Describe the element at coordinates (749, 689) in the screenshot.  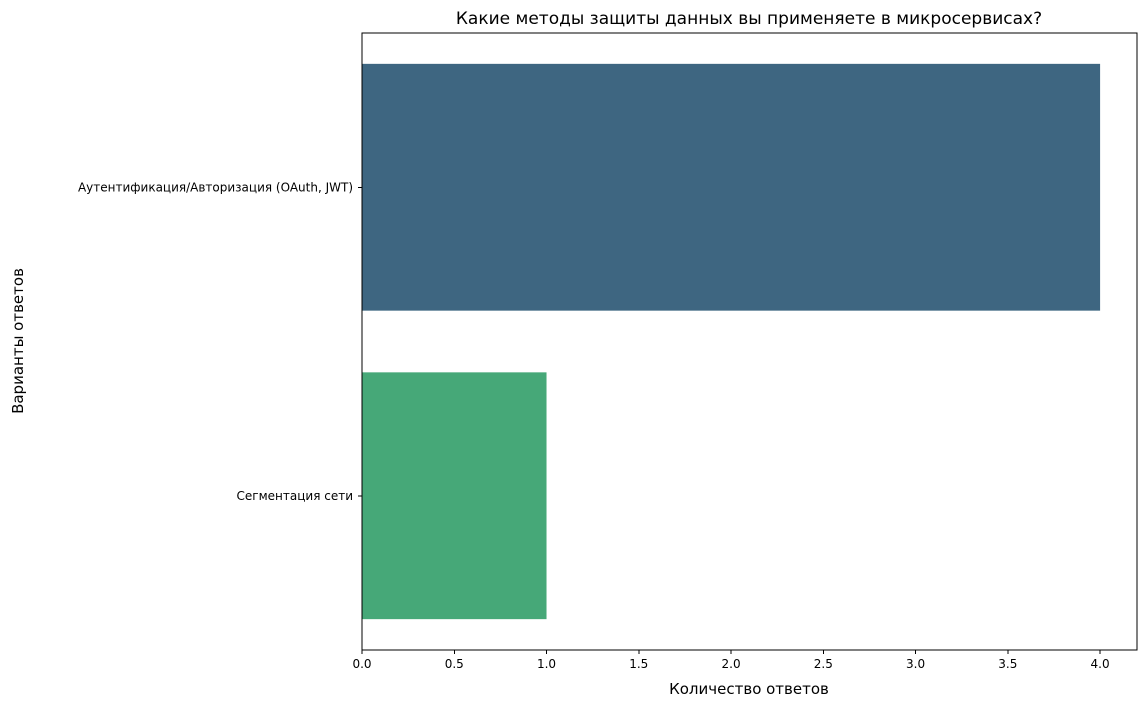
I see `x-axis-label: Количество ответов` at that location.